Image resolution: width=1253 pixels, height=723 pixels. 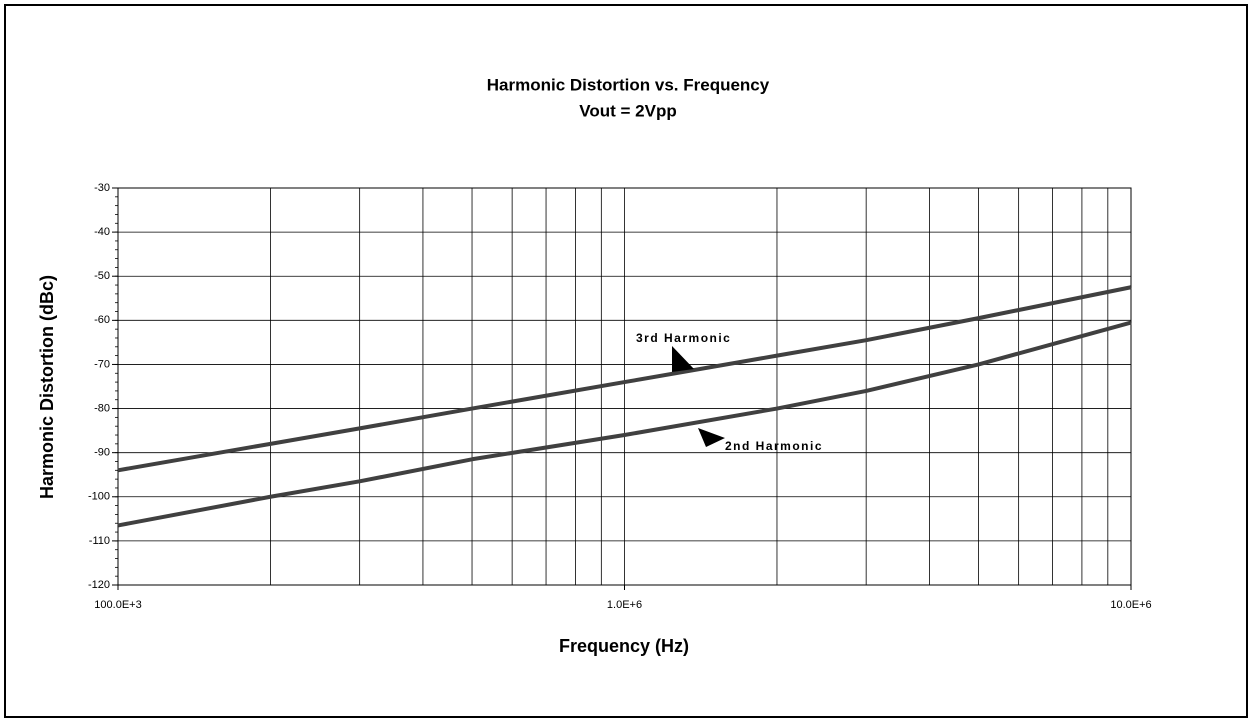 I want to click on y-tick-label: -40, so click(x=102, y=232).